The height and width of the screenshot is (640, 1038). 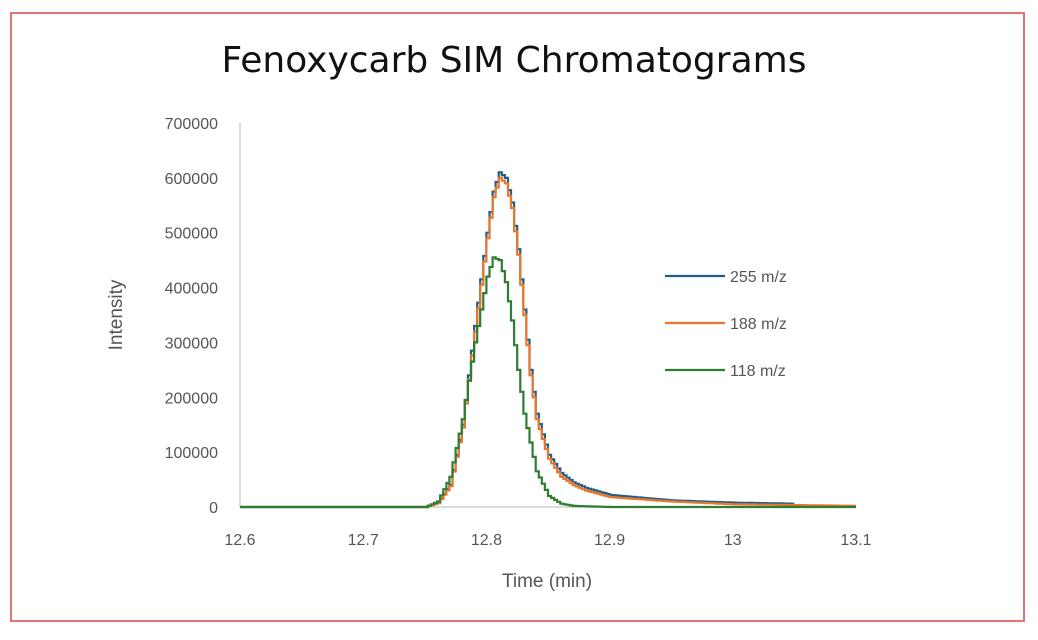 I want to click on y-axis-title: Intensity, so click(x=116, y=314).